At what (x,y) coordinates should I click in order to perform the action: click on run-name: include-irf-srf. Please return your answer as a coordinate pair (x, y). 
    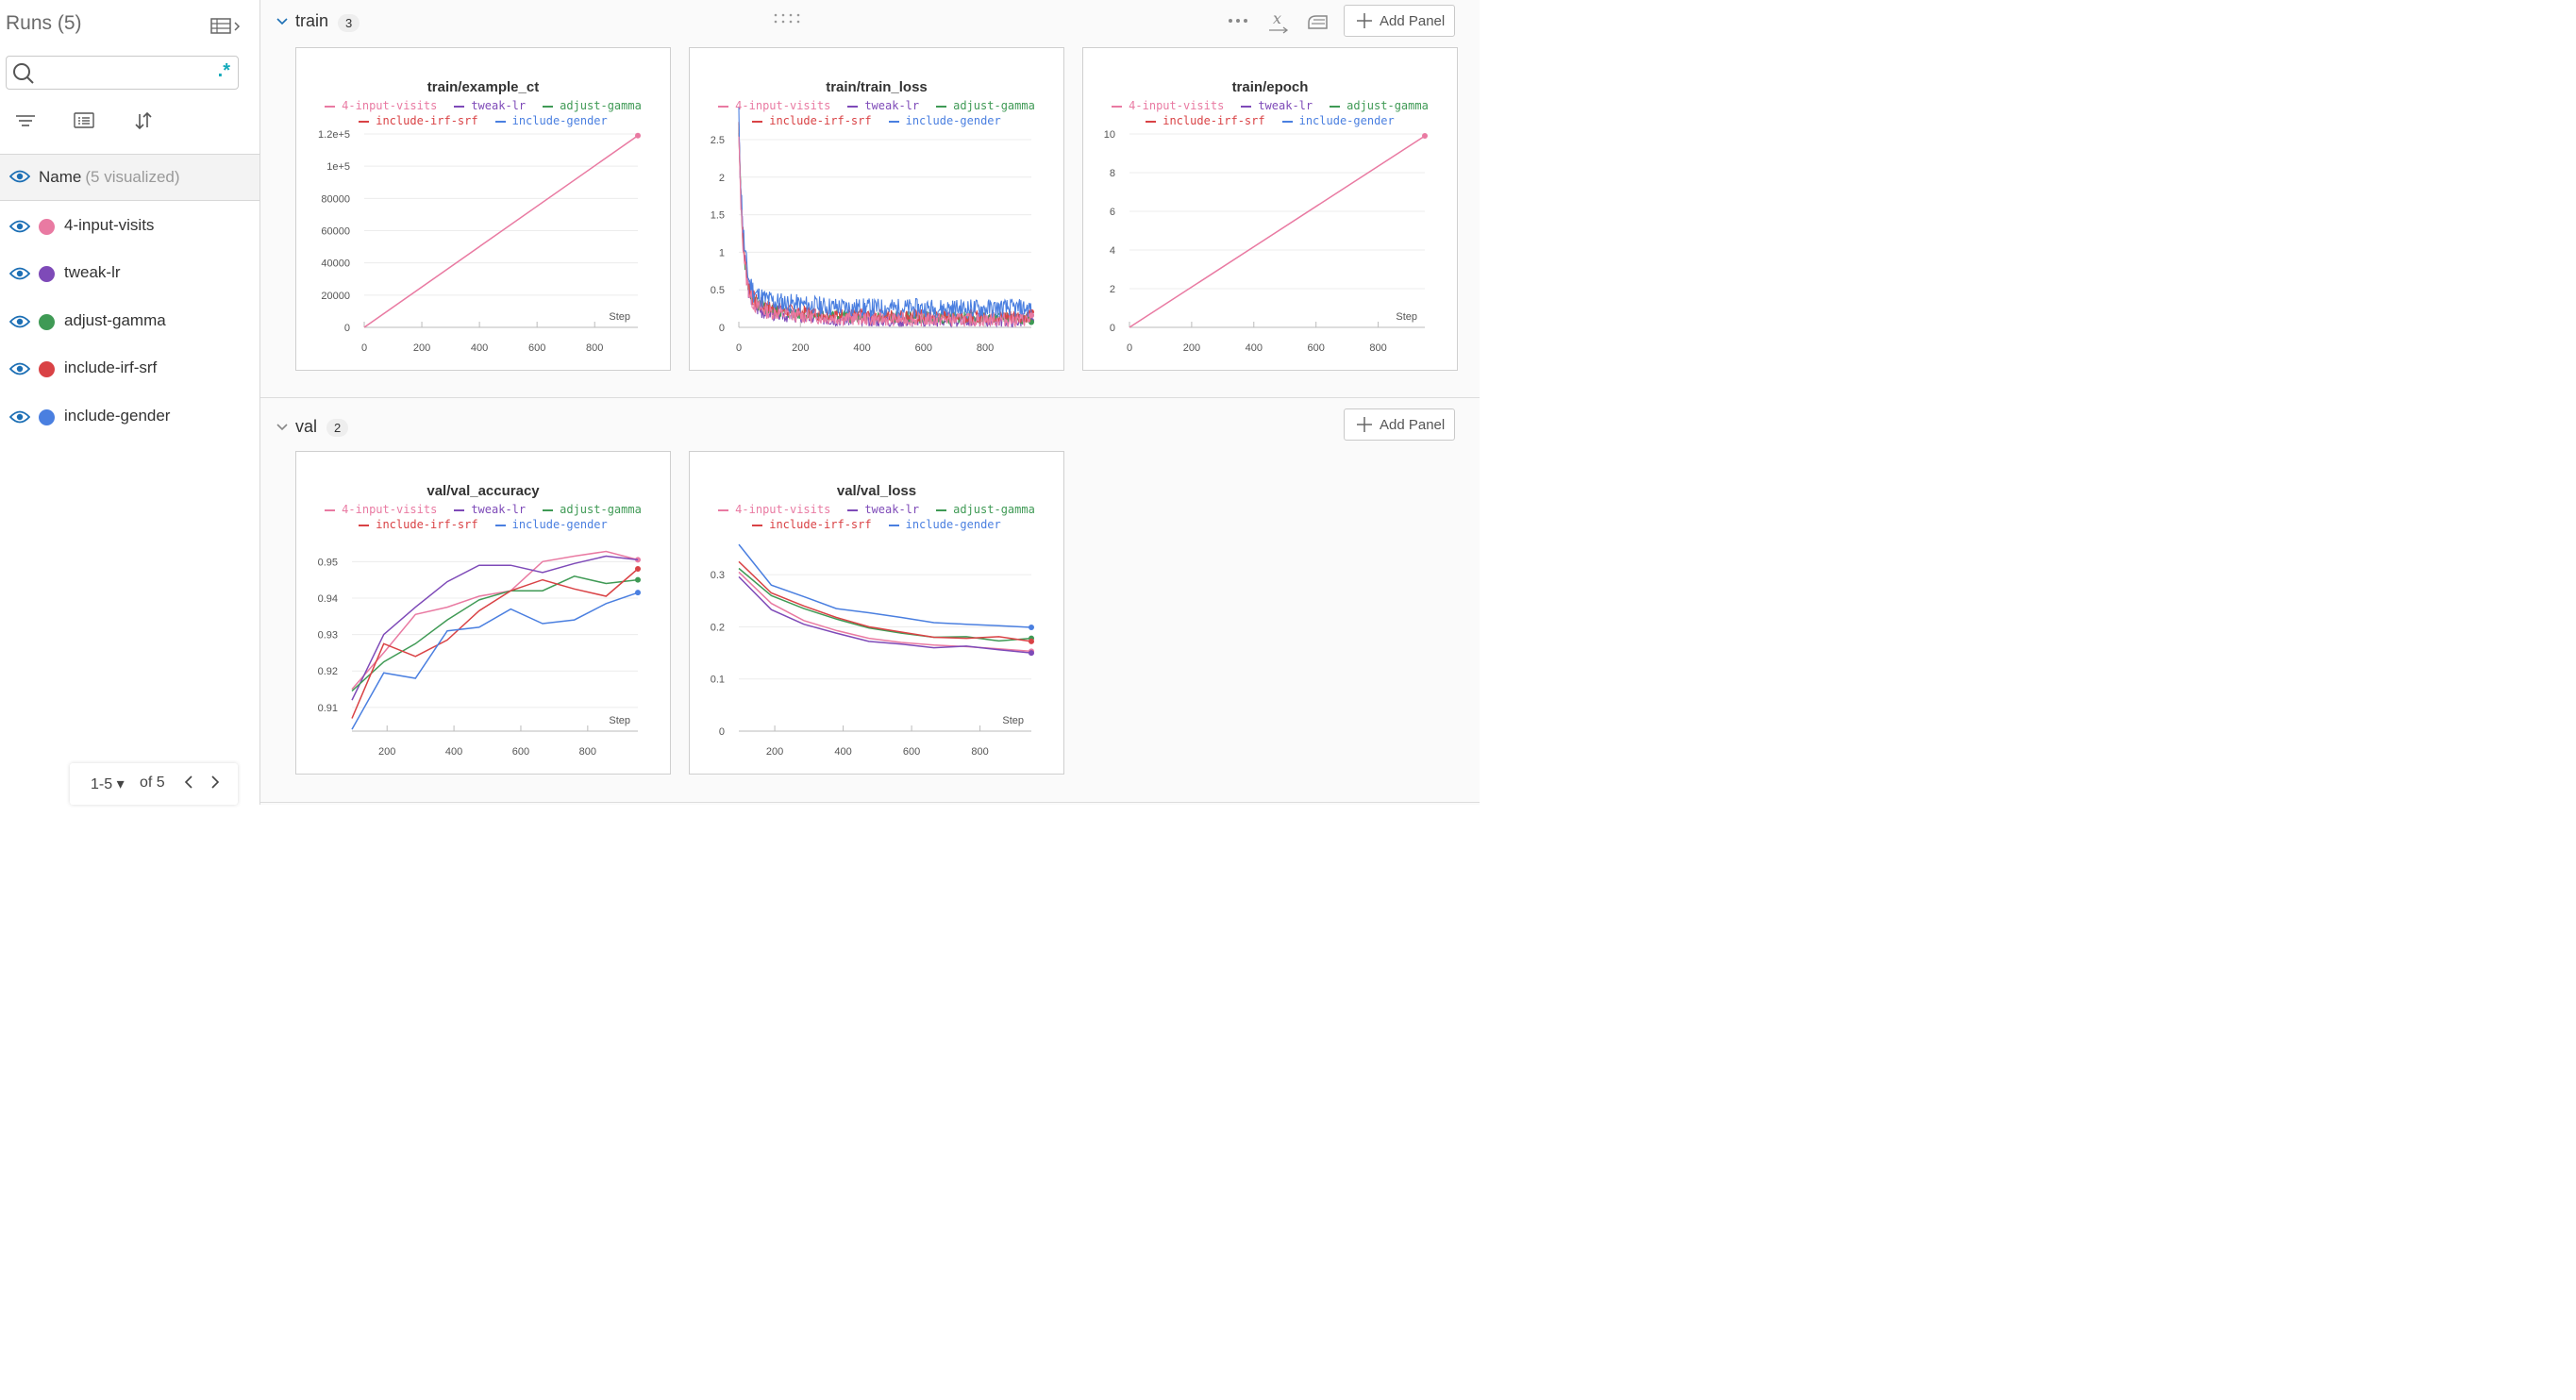
    Looking at the image, I should click on (111, 367).